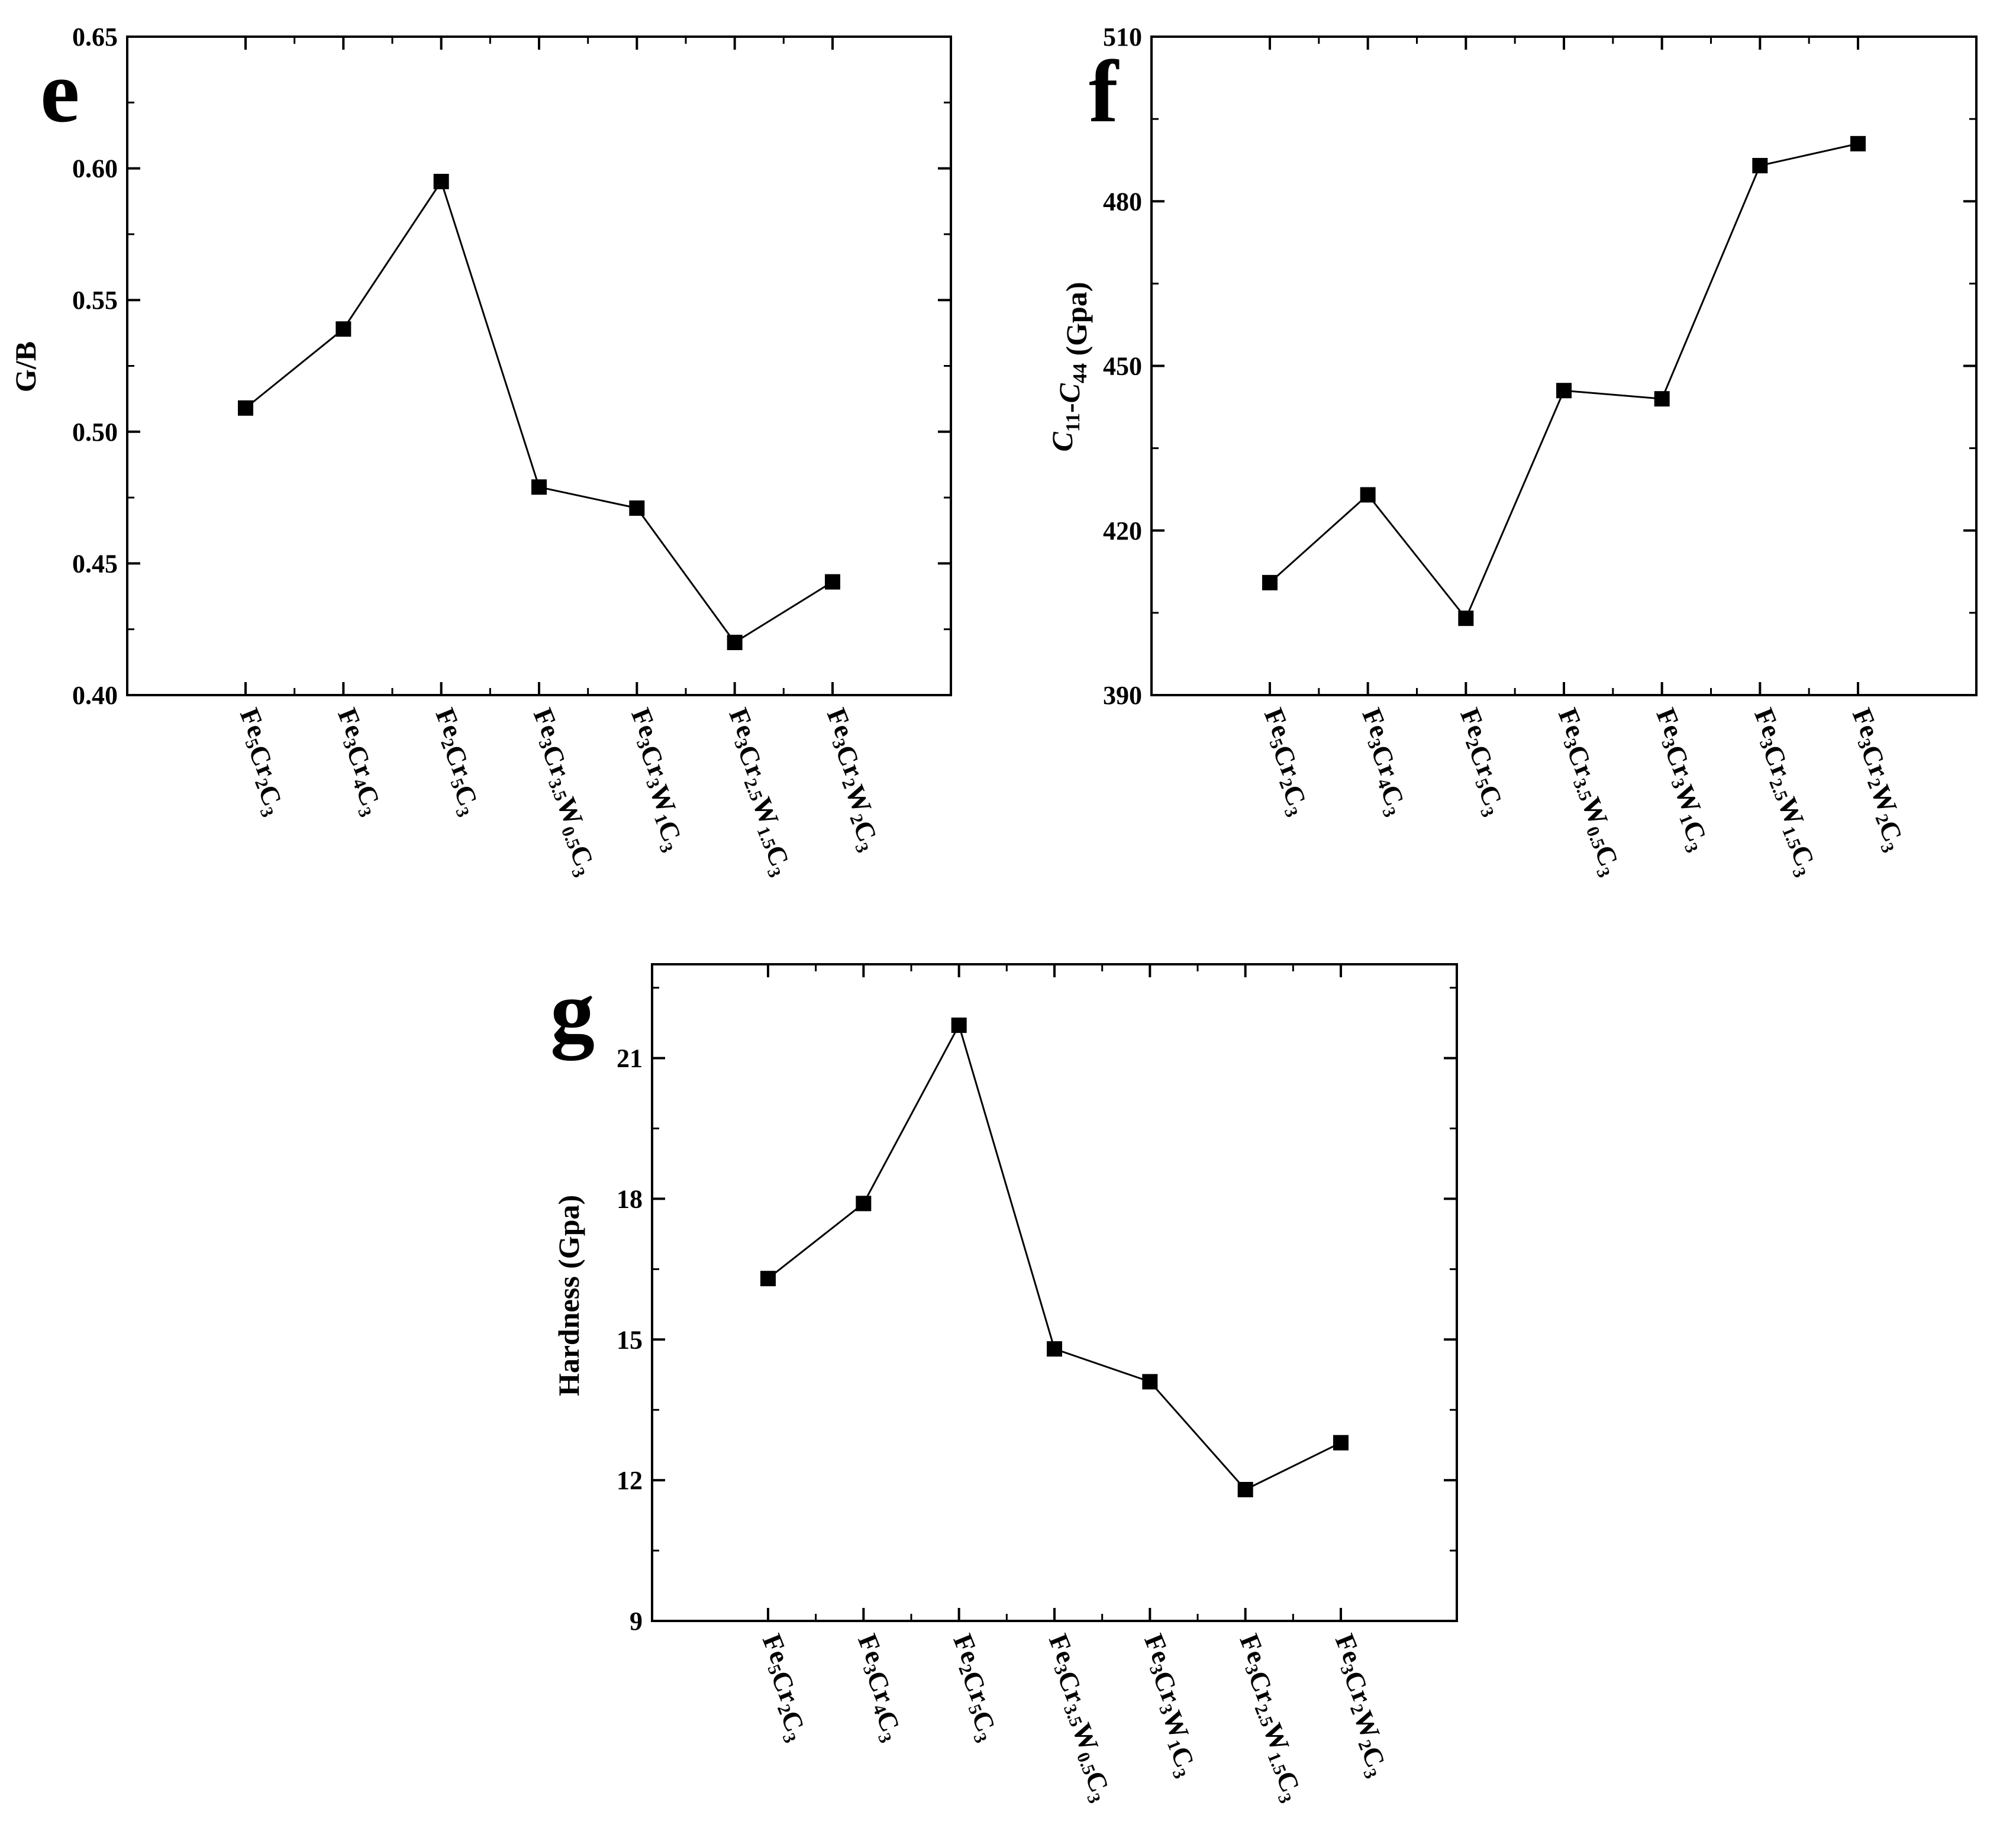 The height and width of the screenshot is (1841, 2016). I want to click on y-tick-label: 510, so click(1122, 36).